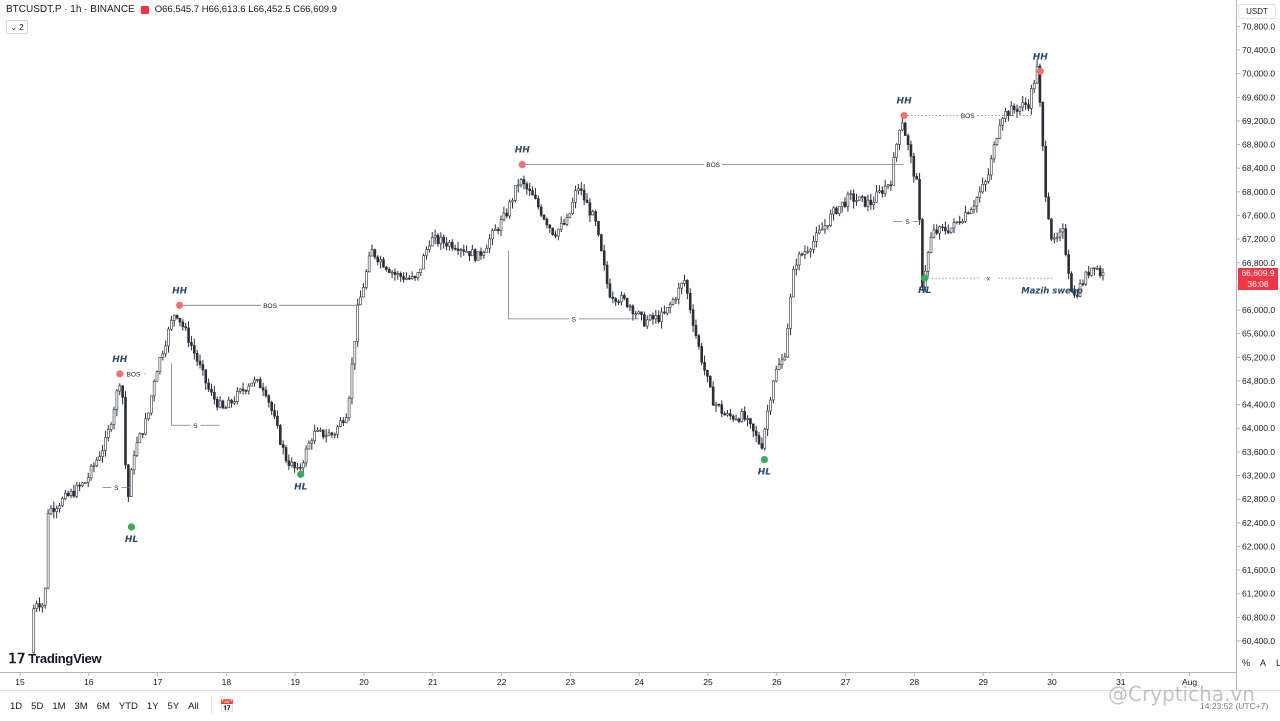  I want to click on auto-scale-button: A, so click(1263, 663).